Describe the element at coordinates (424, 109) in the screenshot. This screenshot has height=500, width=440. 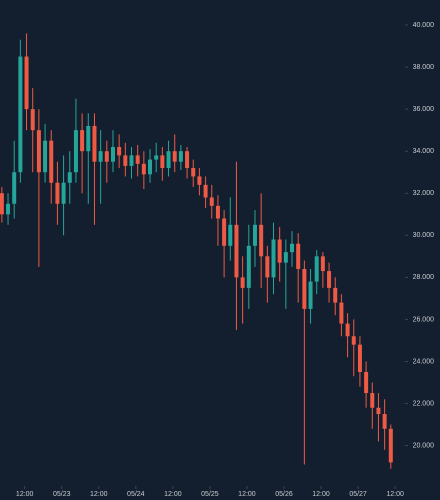
I see `y-tick-label: 36.000` at that location.